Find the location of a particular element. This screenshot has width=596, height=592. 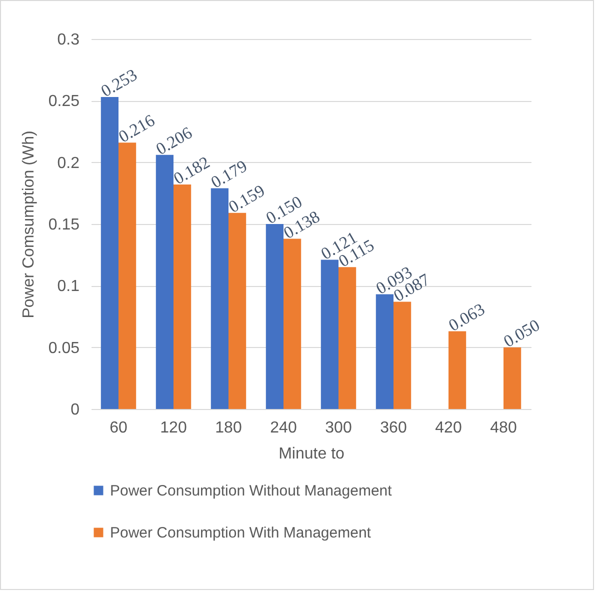

data-label: 0.253 is located at coordinates (119, 83).